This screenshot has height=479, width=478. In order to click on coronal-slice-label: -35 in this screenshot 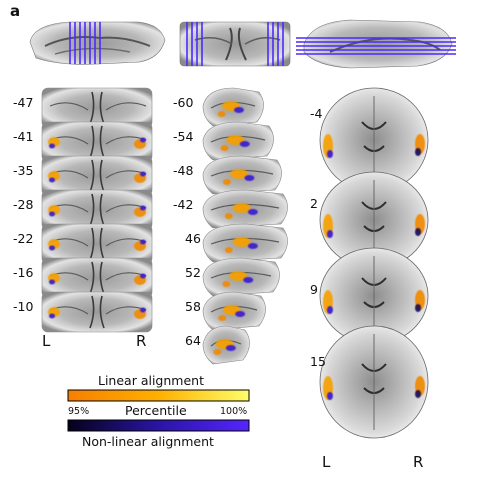, I will do `click(23, 170)`.